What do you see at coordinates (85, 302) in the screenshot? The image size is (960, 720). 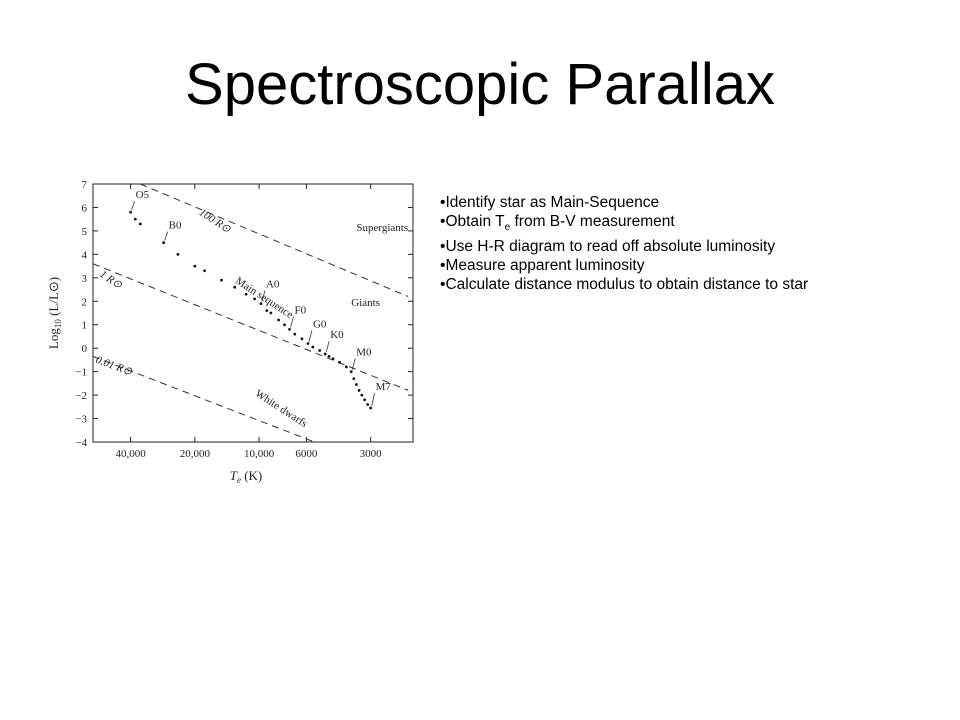 I see `y-tick-label: 2` at bounding box center [85, 302].